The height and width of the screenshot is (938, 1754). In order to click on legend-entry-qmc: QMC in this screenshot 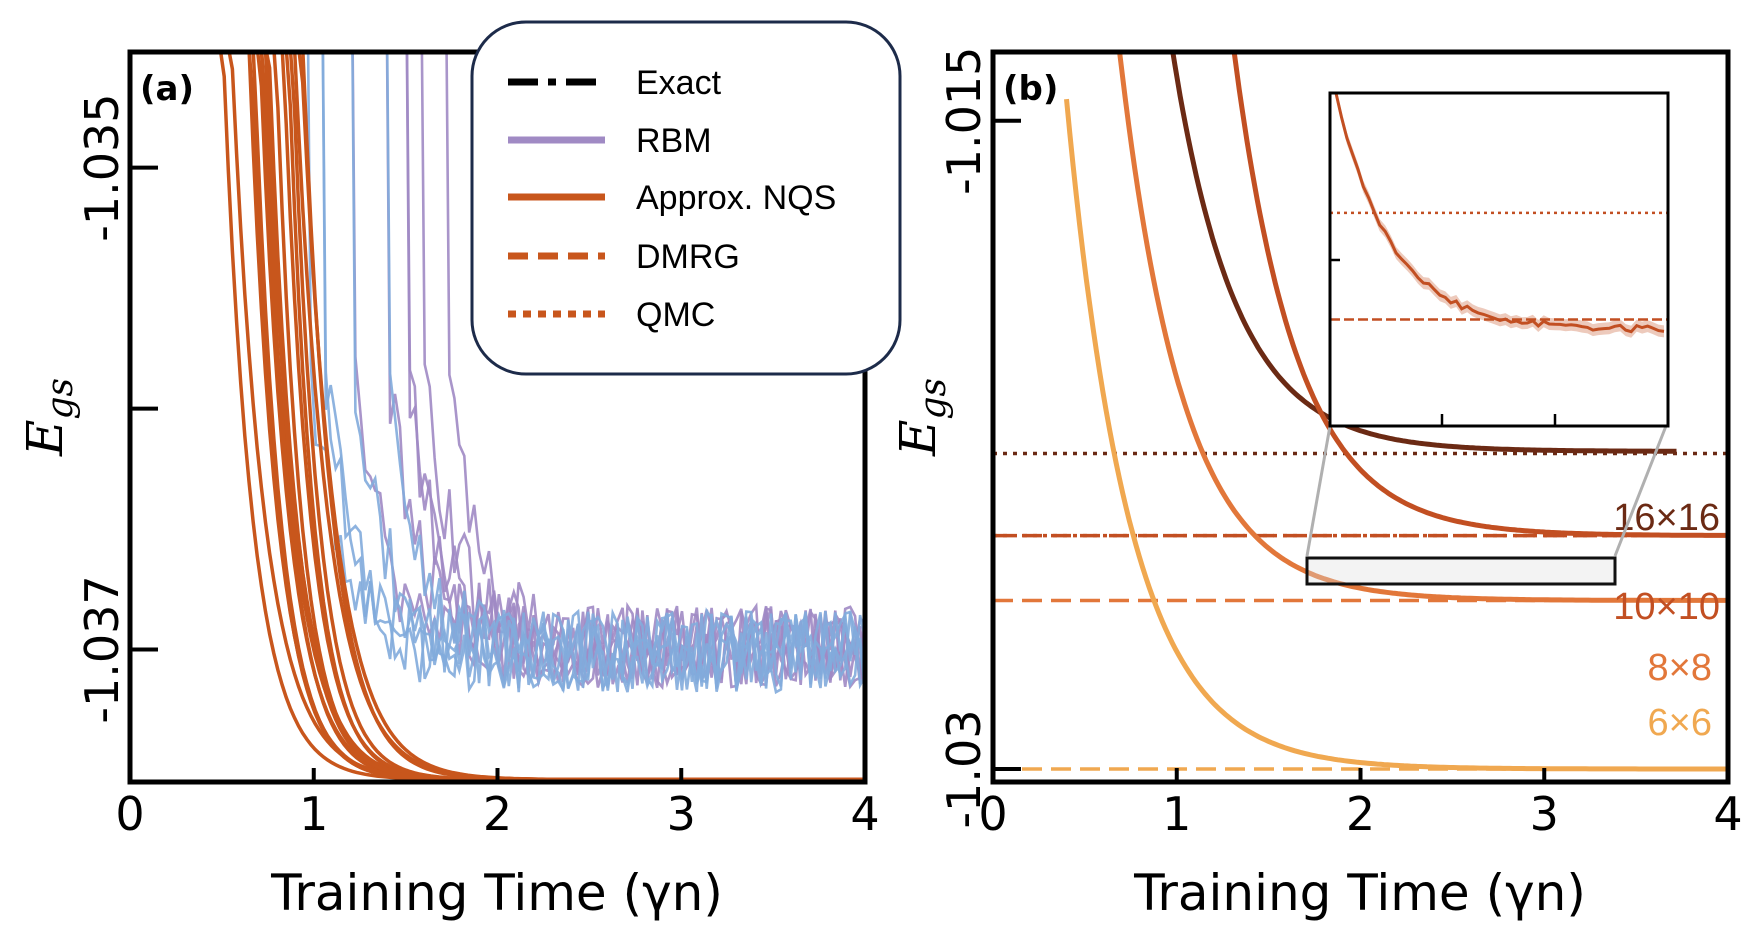, I will do `click(611, 315)`.